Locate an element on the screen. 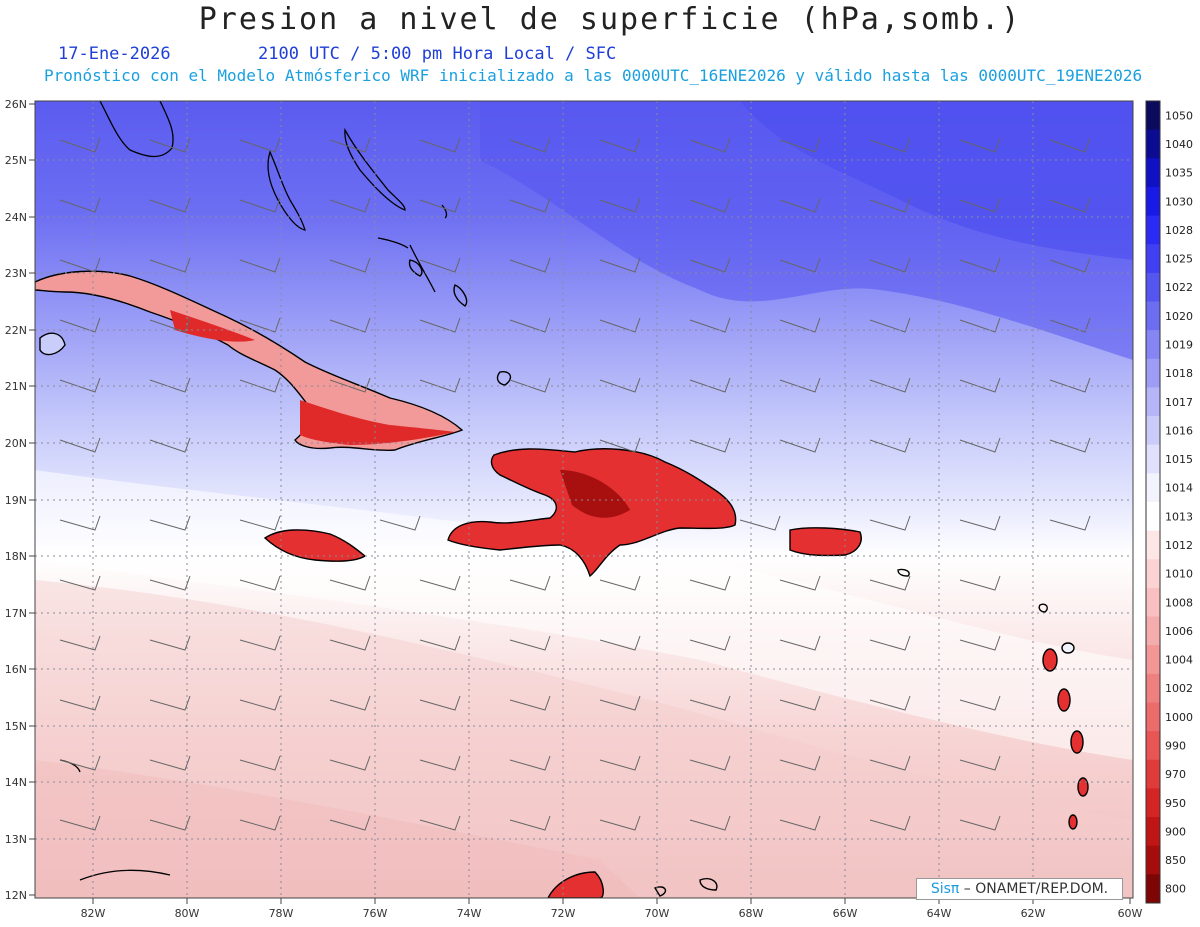  lon-label: 78W is located at coordinates (281, 913).